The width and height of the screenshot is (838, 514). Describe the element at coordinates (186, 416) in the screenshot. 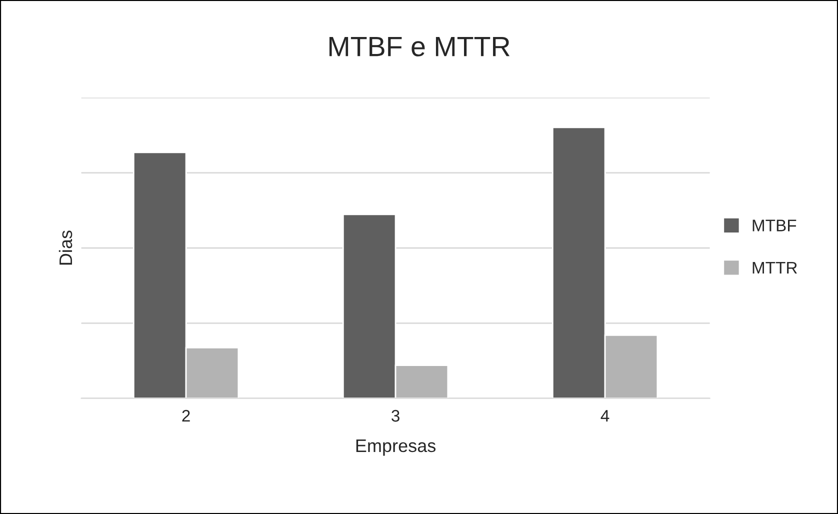

I see `x-tick-label: 2` at that location.